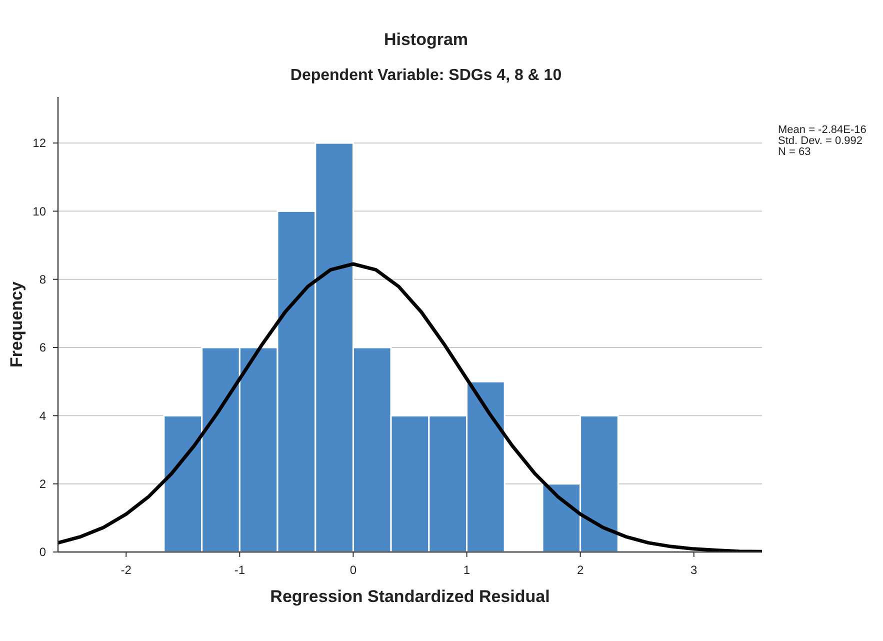  What do you see at coordinates (426, 39) in the screenshot?
I see `chart-title: Histogram` at bounding box center [426, 39].